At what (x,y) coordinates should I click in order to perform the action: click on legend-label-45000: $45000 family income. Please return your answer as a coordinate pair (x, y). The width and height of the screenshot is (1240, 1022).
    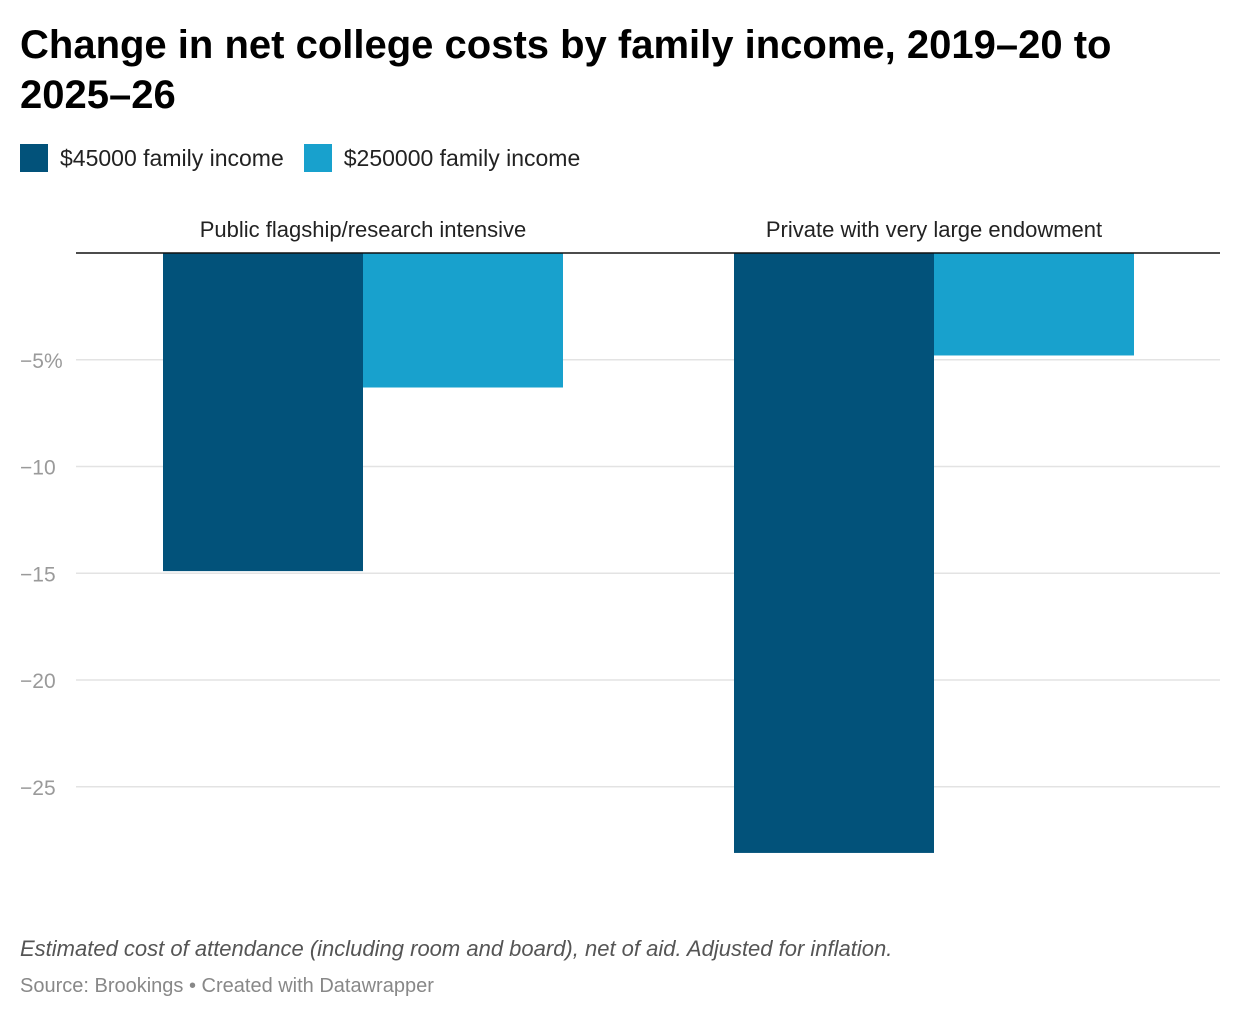
    Looking at the image, I should click on (172, 157).